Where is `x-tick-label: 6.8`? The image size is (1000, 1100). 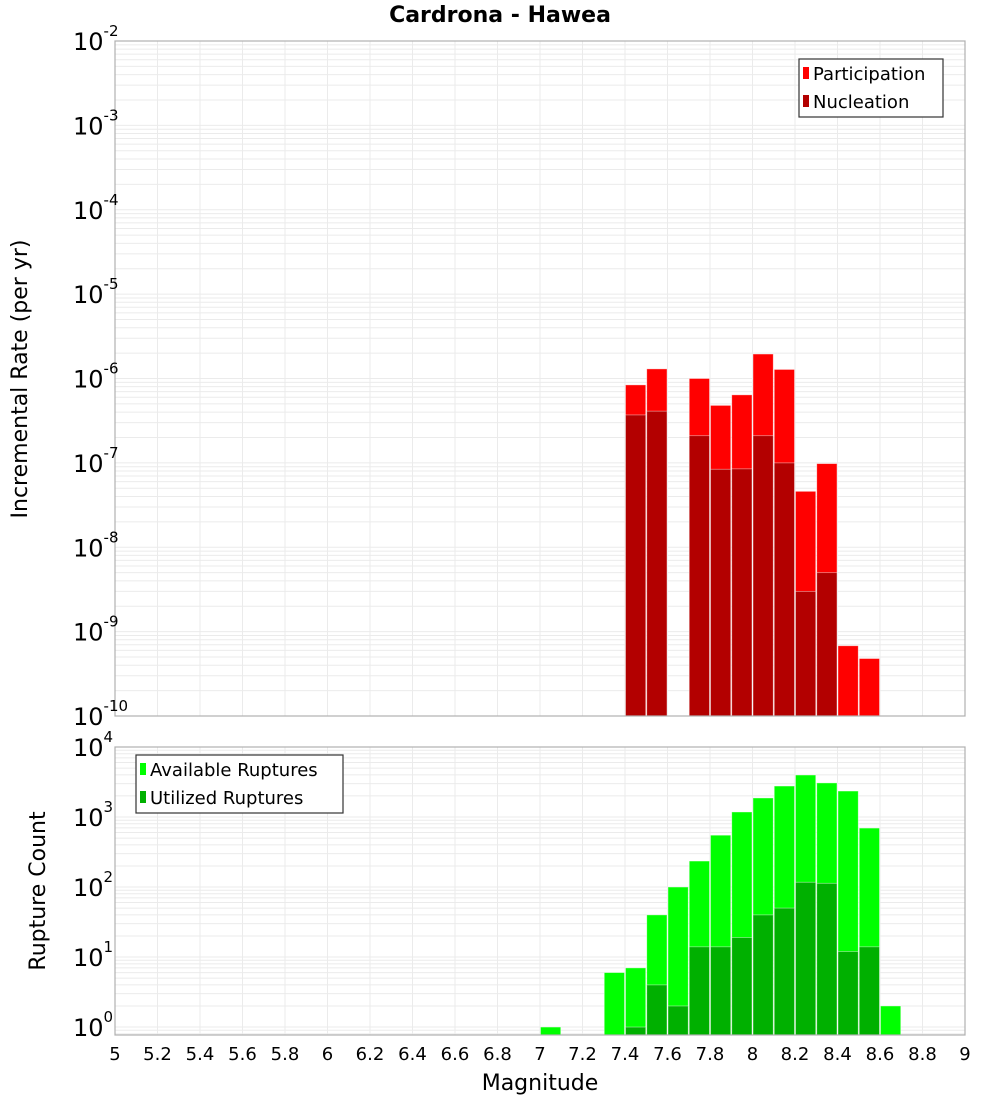
x-tick-label: 6.8 is located at coordinates (497, 1054).